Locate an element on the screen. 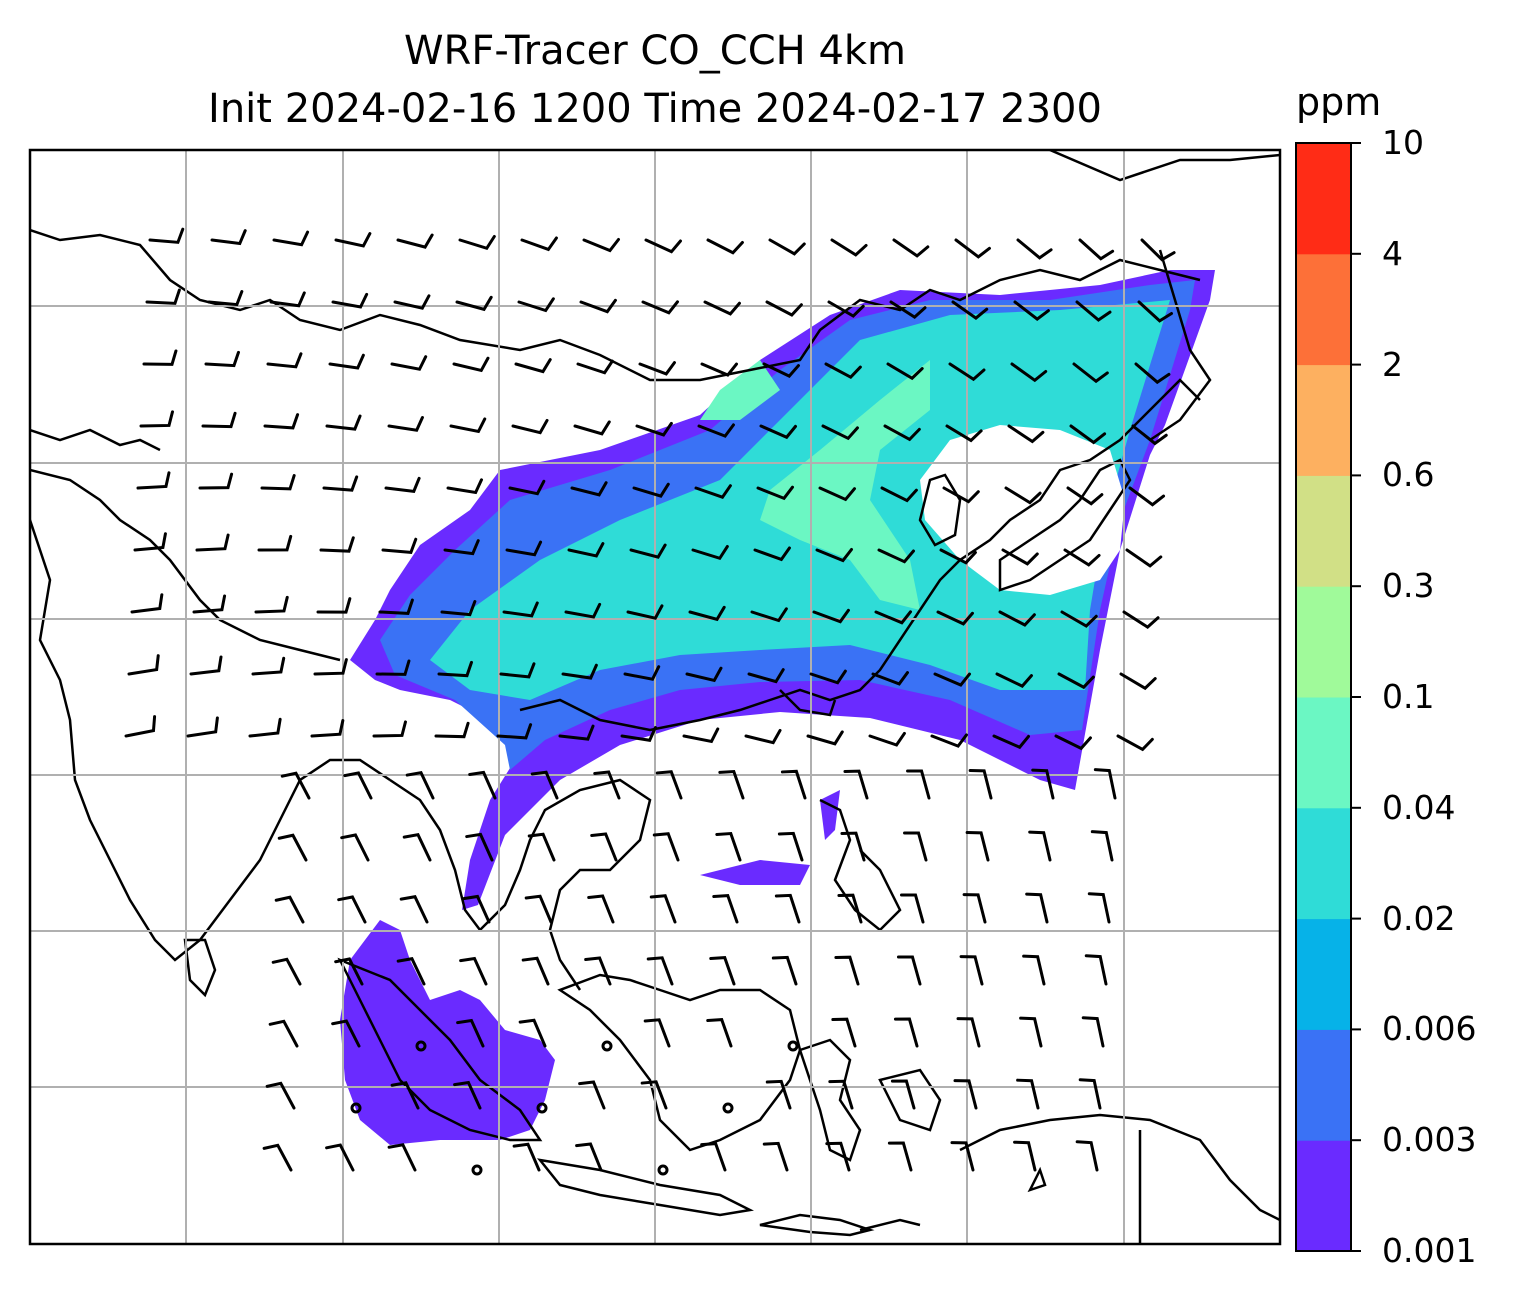  colorbar-tick-label: 0.04 is located at coordinates (1419, 807).